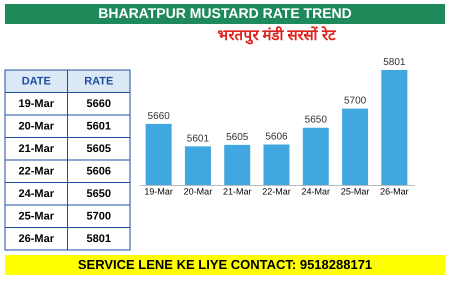  What do you see at coordinates (237, 191) in the screenshot?
I see `x-tick-label: 21-Mar` at bounding box center [237, 191].